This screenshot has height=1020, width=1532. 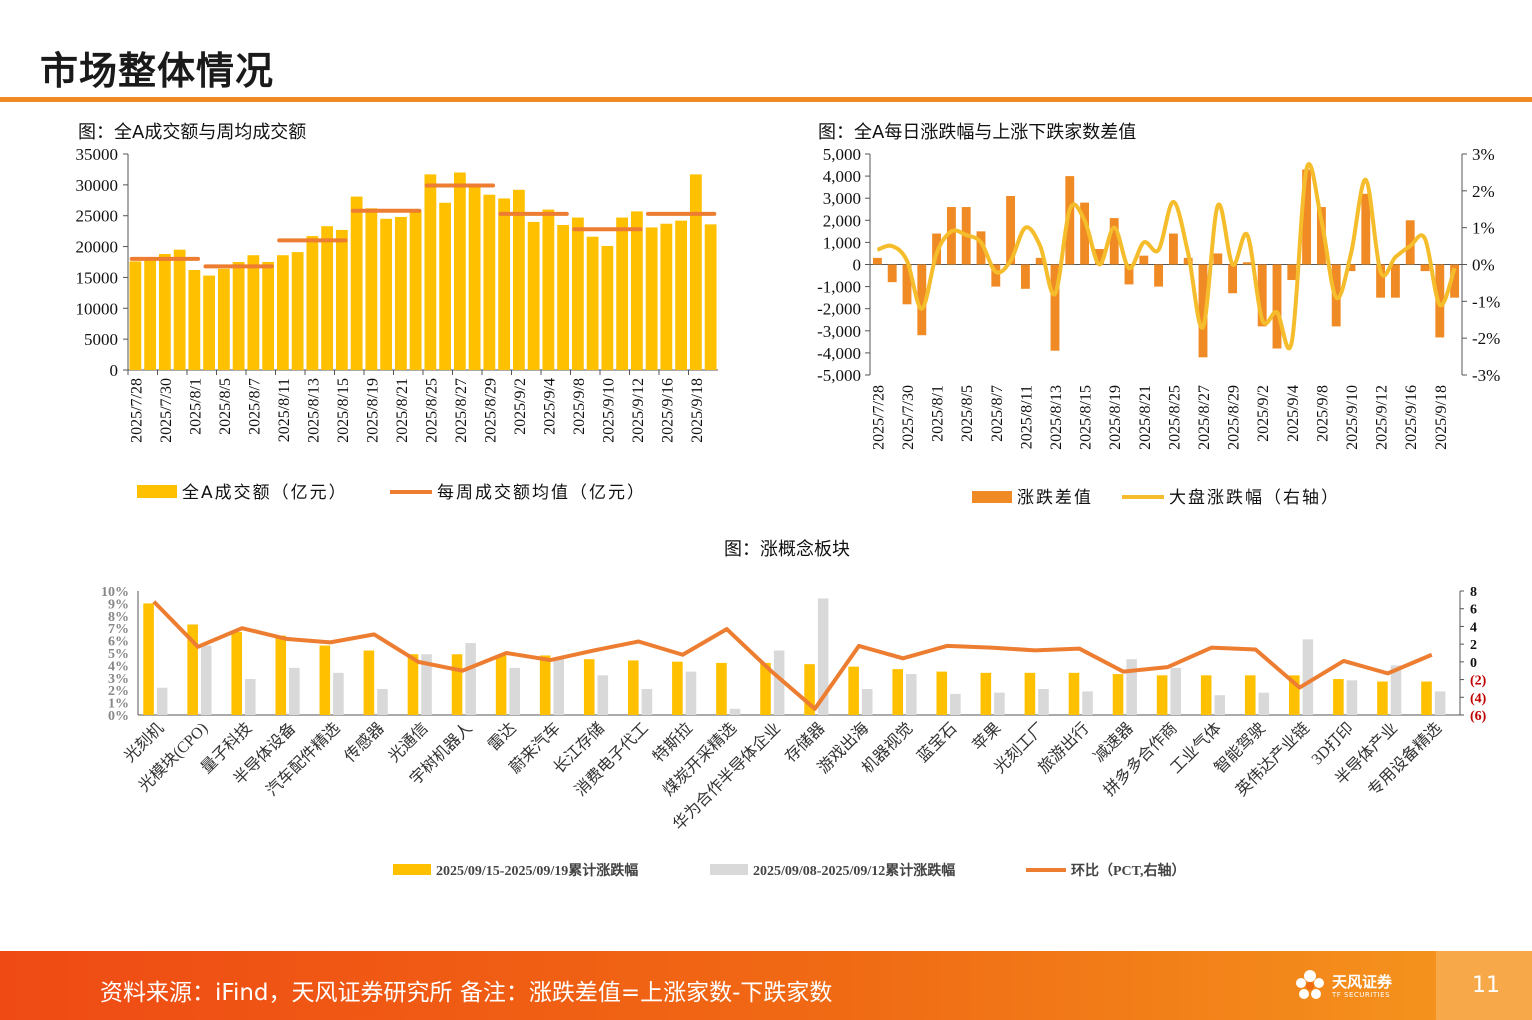 I want to click on x-tick-label: 2025/9/18, so click(x=1441, y=417).